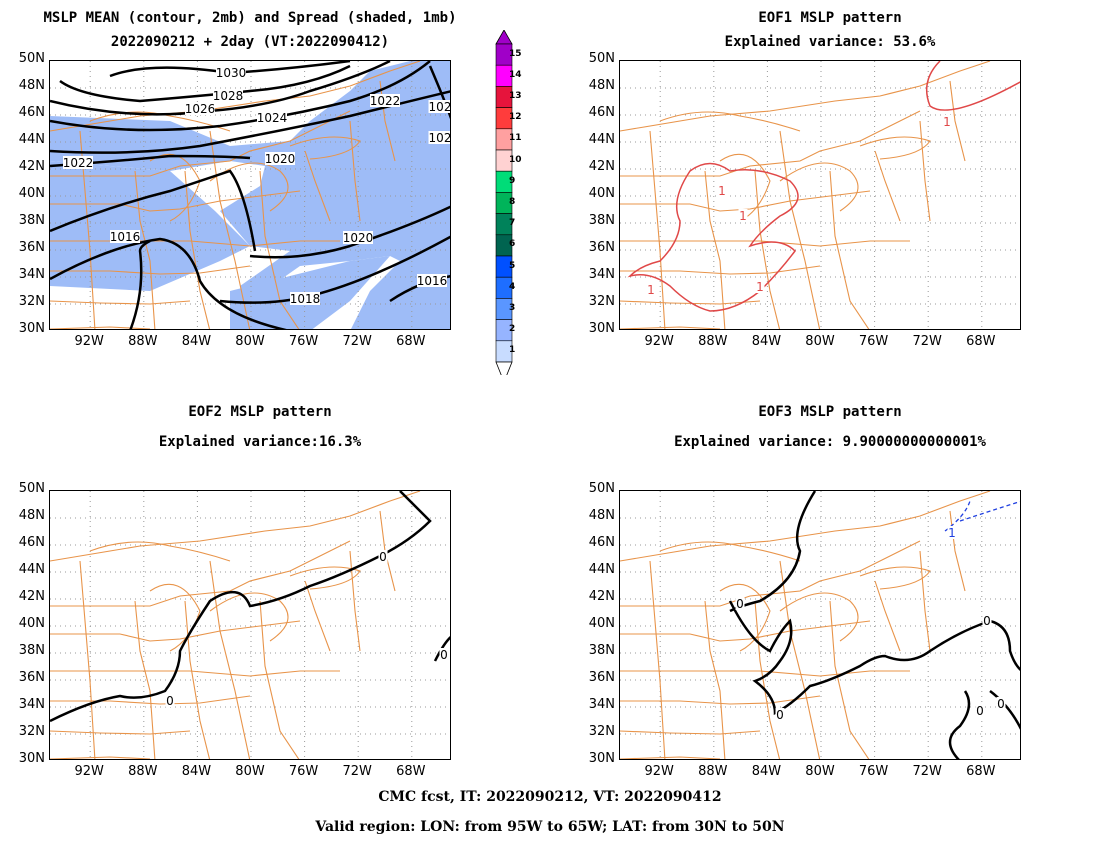 The height and width of the screenshot is (850, 1100). Describe the element at coordinates (31, 139) in the screenshot. I see `lat-label: 44N` at that location.